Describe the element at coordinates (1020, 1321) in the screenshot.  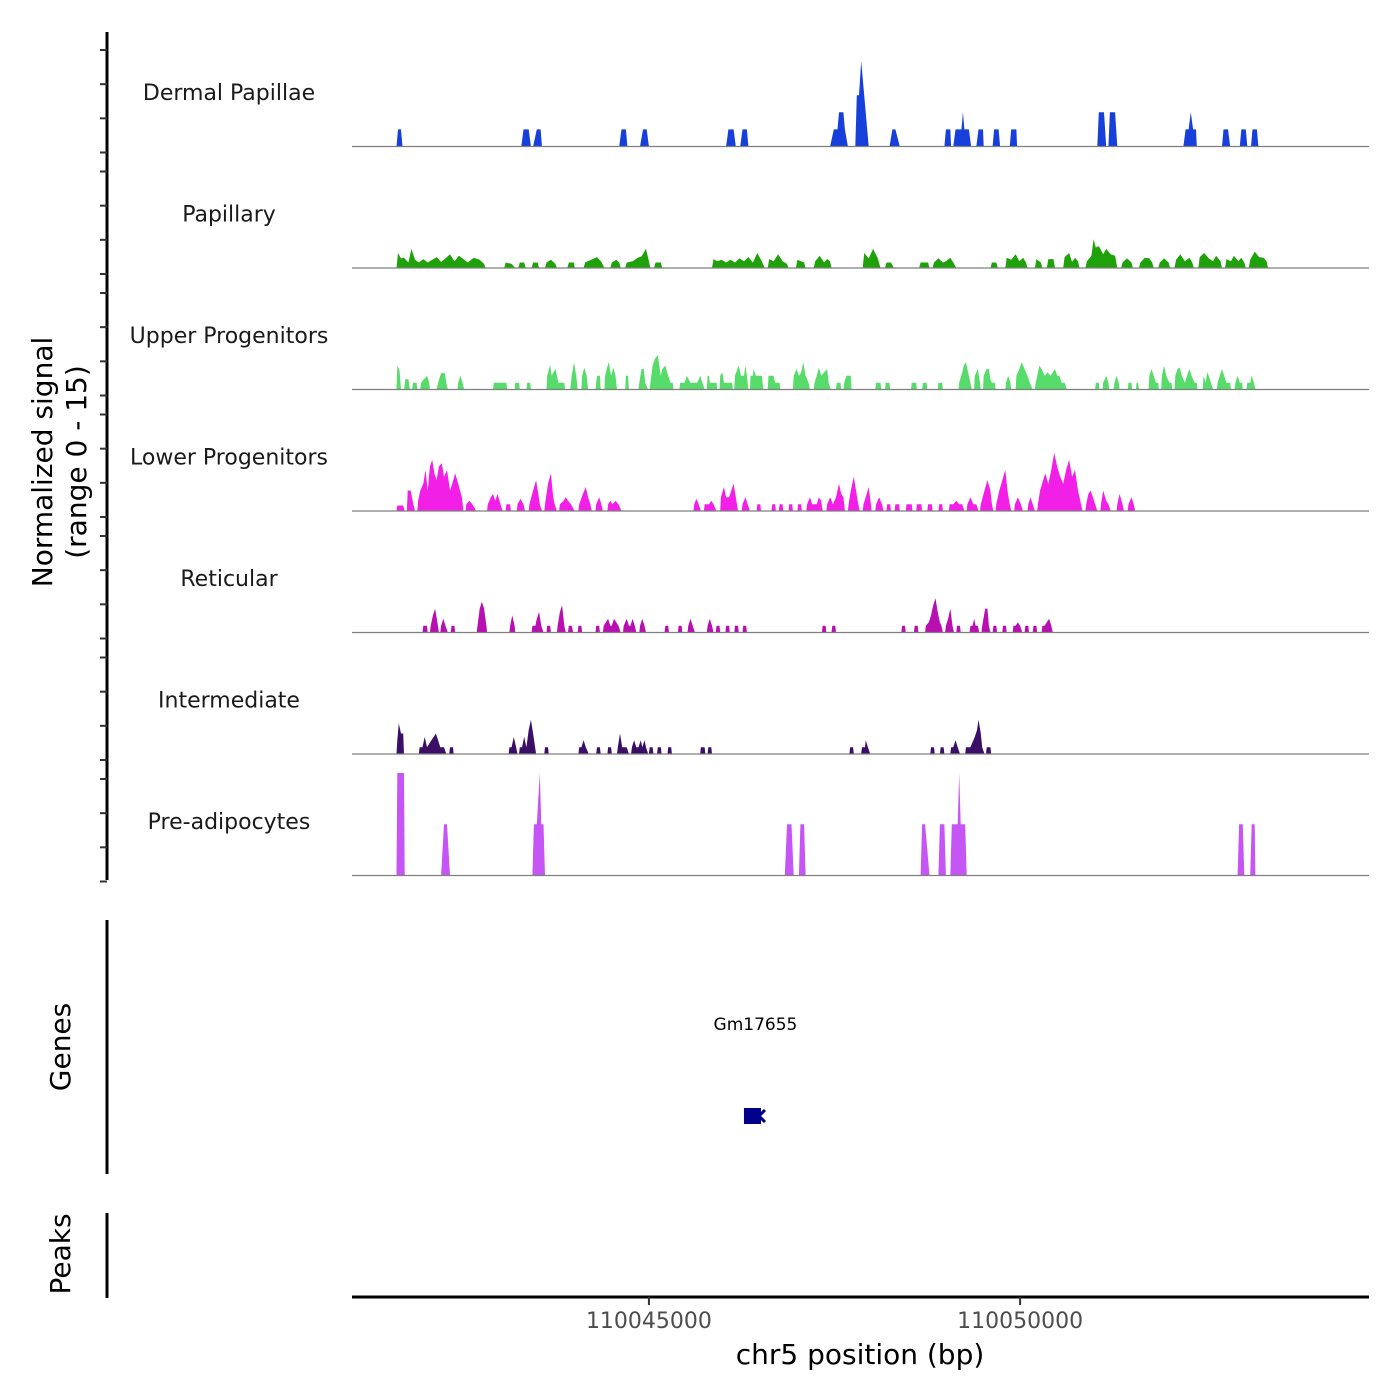
I see `x-tick-label: 110050000` at that location.